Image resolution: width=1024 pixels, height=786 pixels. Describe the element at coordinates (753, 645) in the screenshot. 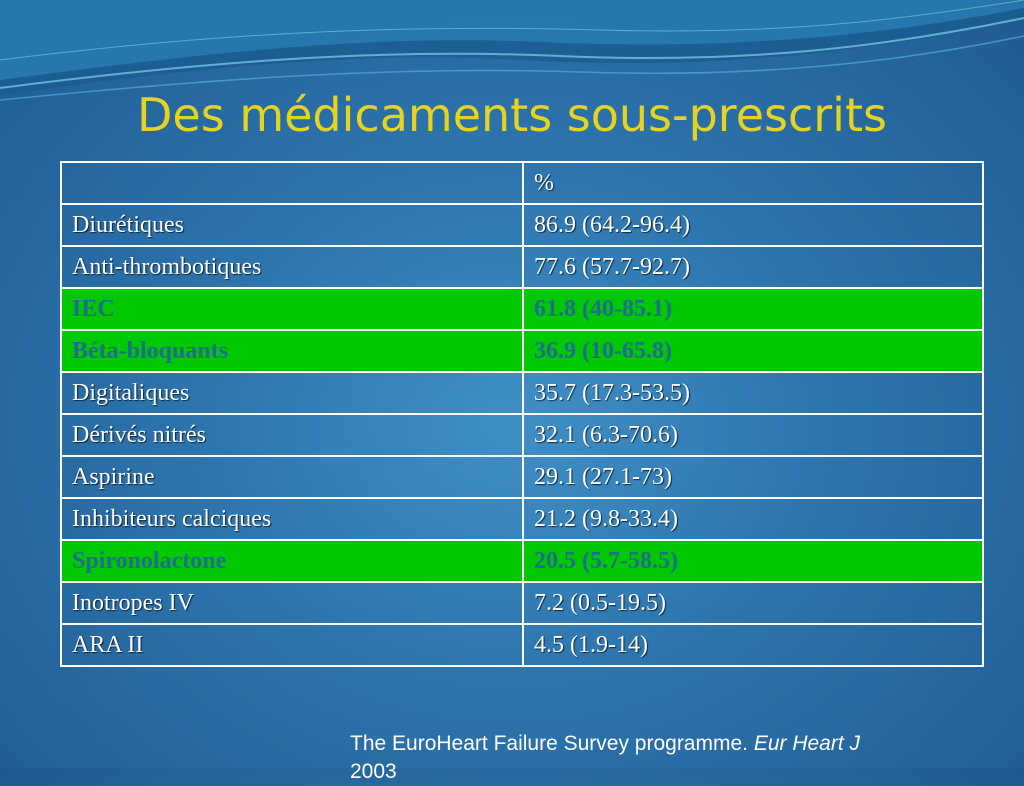

I see `drug-percent-cell: 4.5 (1.9-14)` at that location.